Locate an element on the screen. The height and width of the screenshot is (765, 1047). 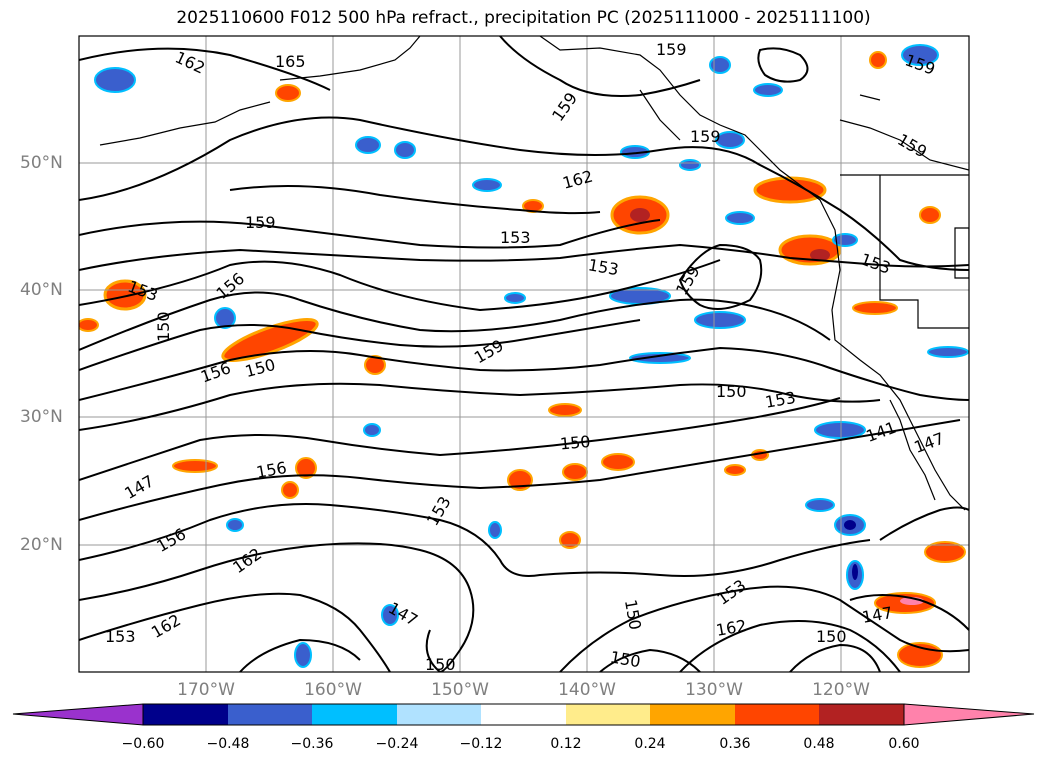
colorbar-tick-label: 0.12 is located at coordinates (565, 744).